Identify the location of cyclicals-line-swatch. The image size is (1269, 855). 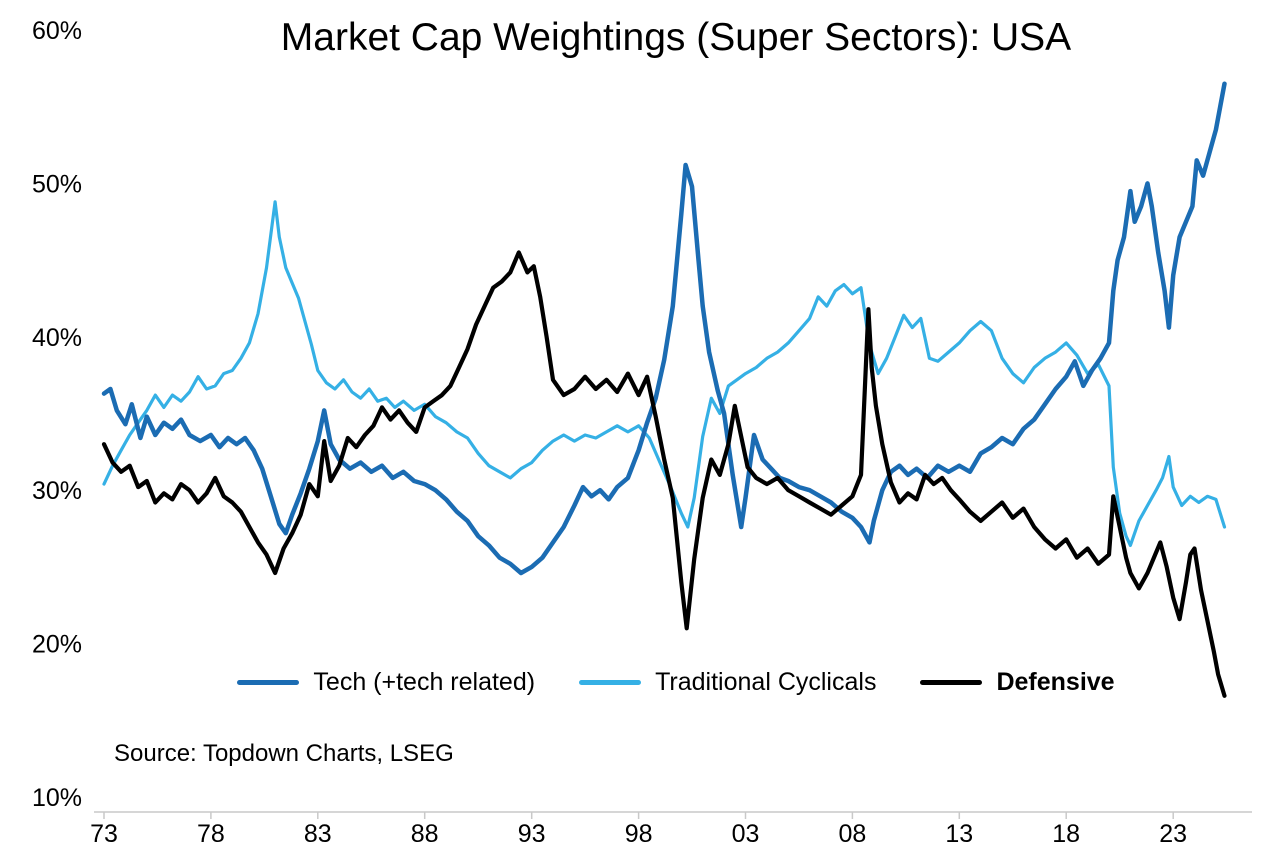
(610, 682).